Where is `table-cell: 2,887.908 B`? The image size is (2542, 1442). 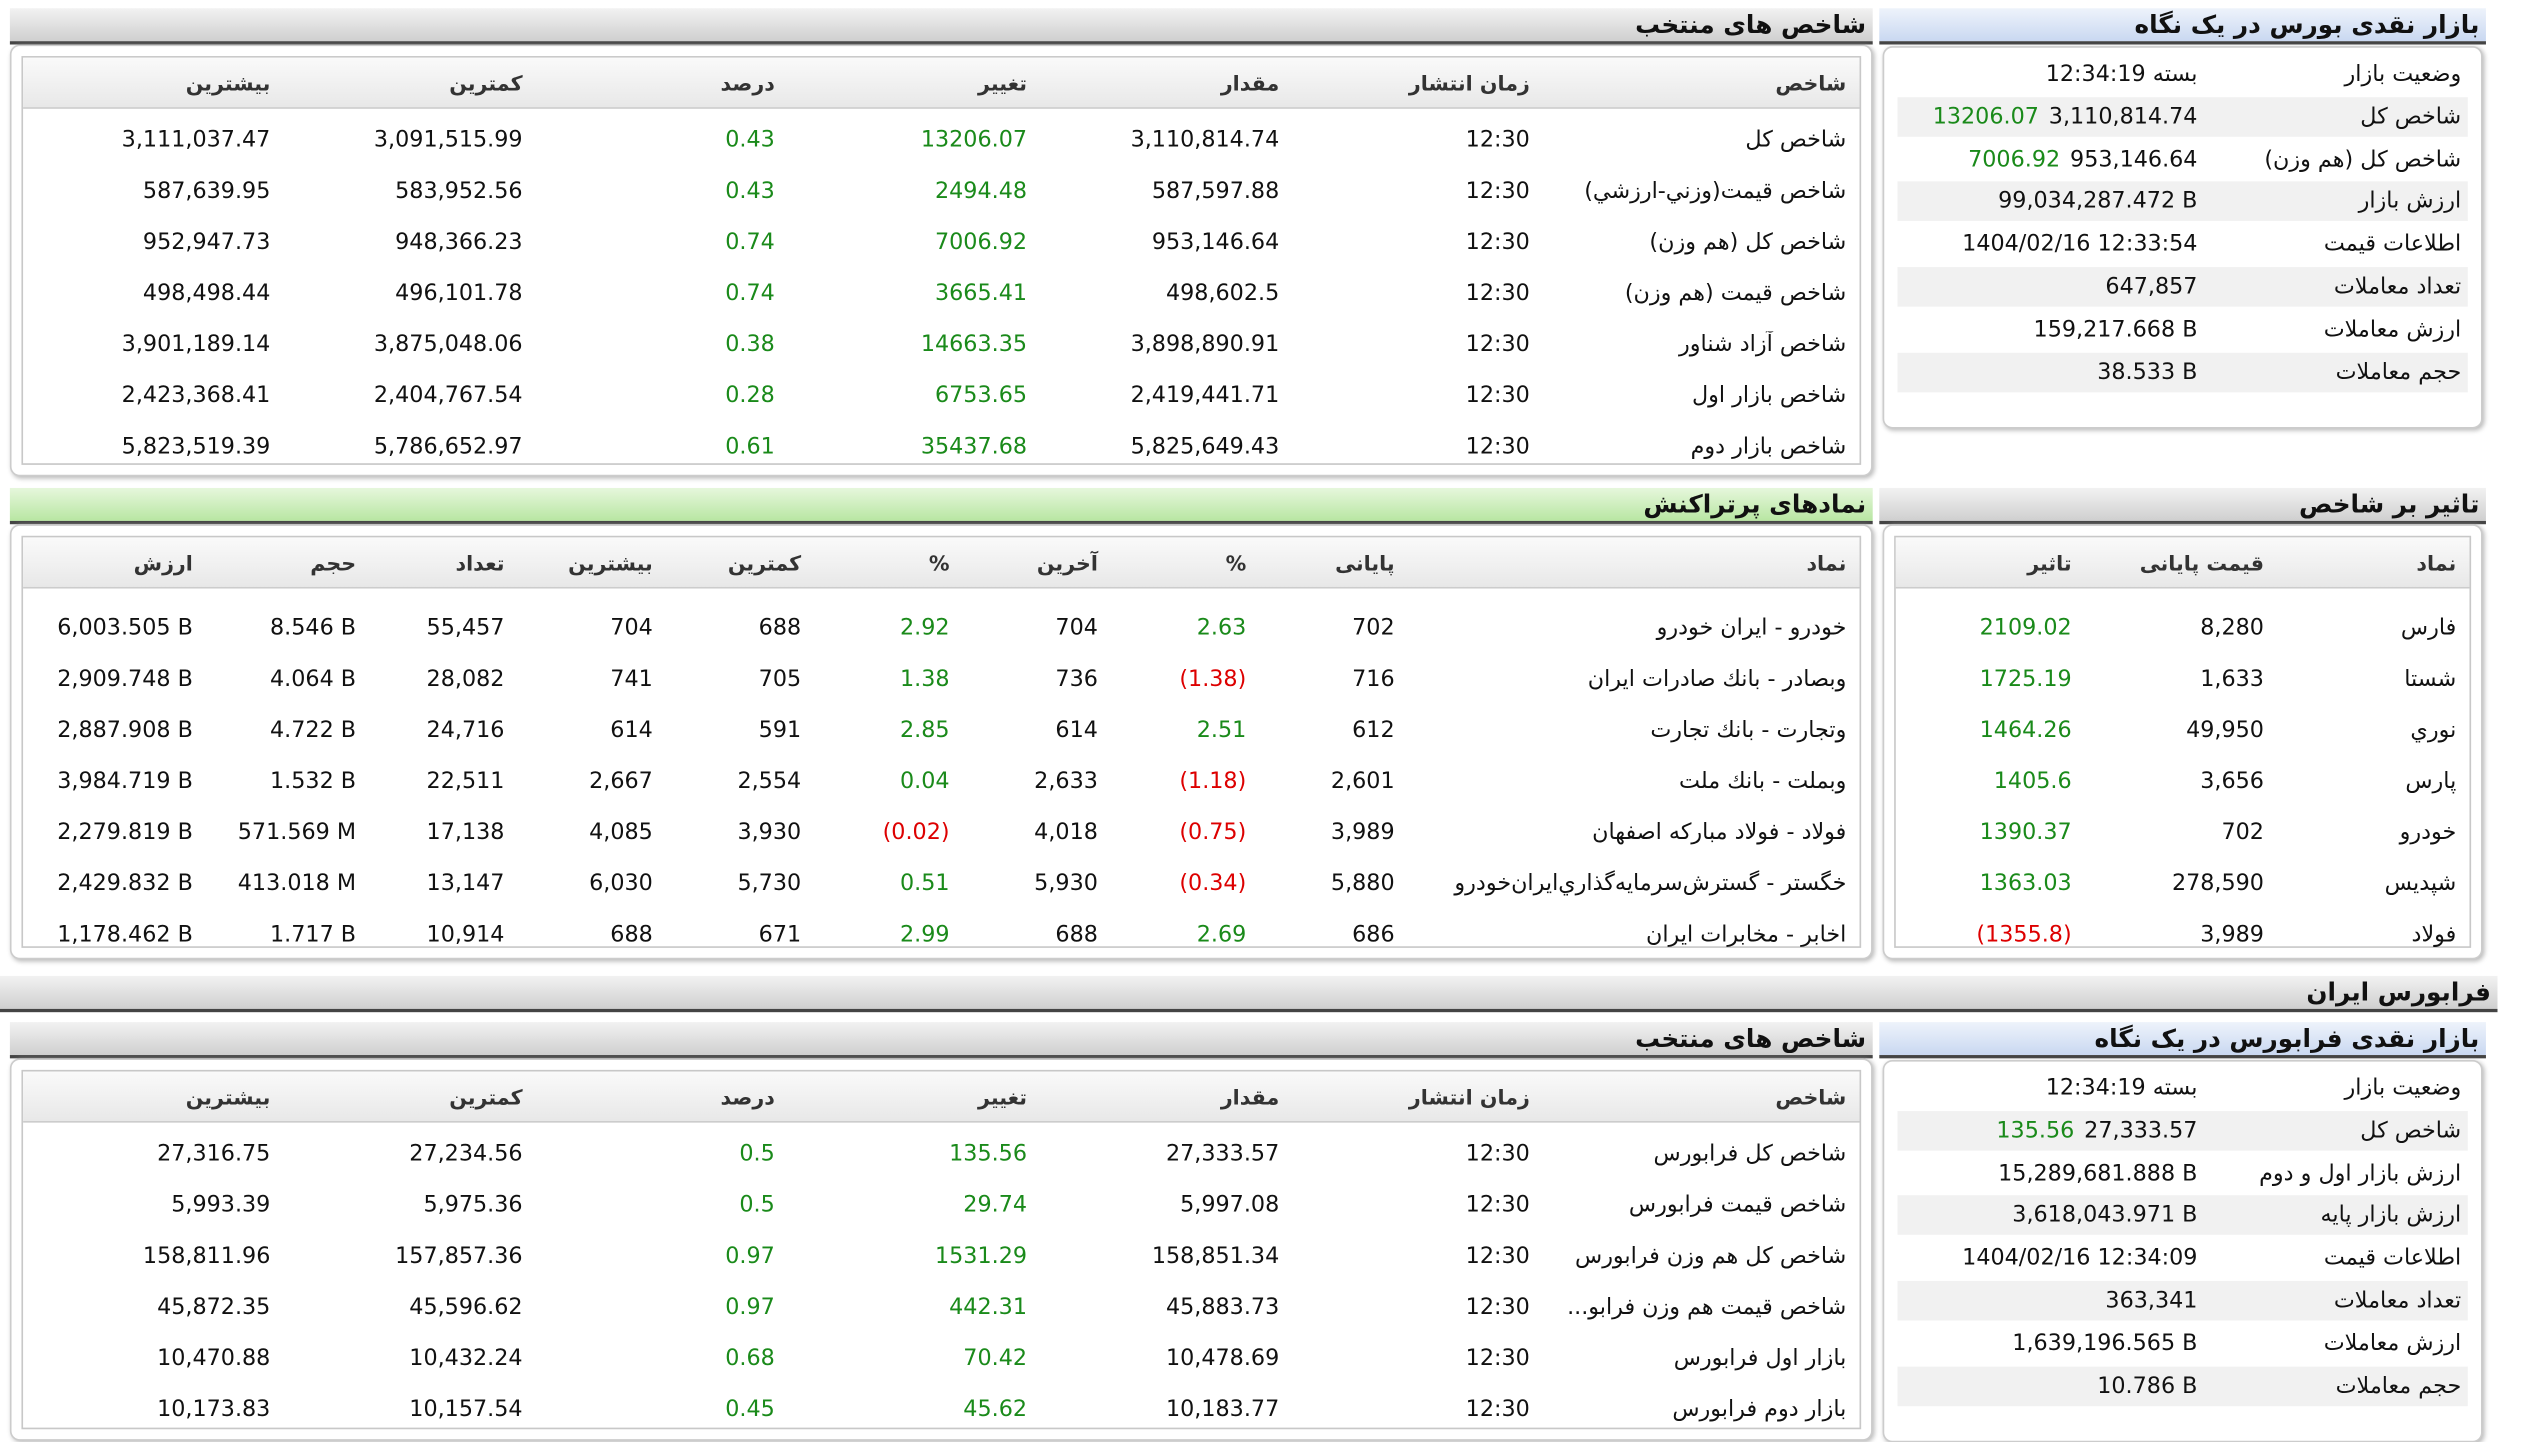 table-cell: 2,887.908 B is located at coordinates (125, 730).